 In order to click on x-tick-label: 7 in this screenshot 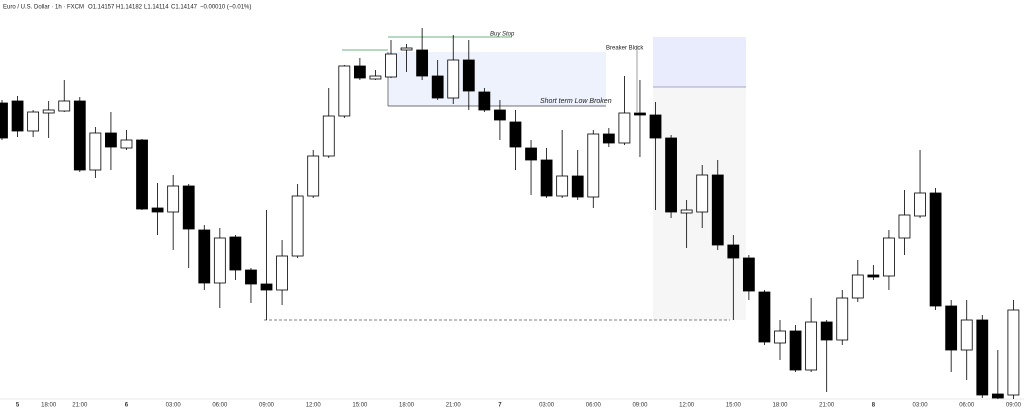, I will do `click(500, 406)`.